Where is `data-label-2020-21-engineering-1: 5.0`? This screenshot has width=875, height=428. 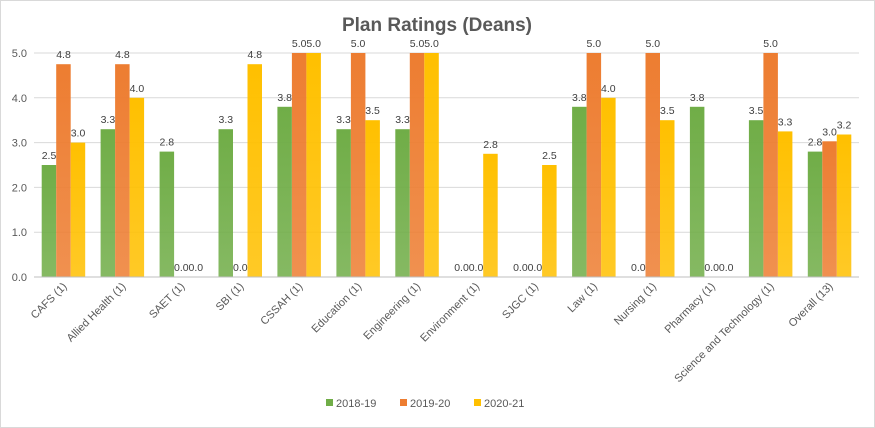 data-label-2020-21-engineering-1: 5.0 is located at coordinates (431, 44).